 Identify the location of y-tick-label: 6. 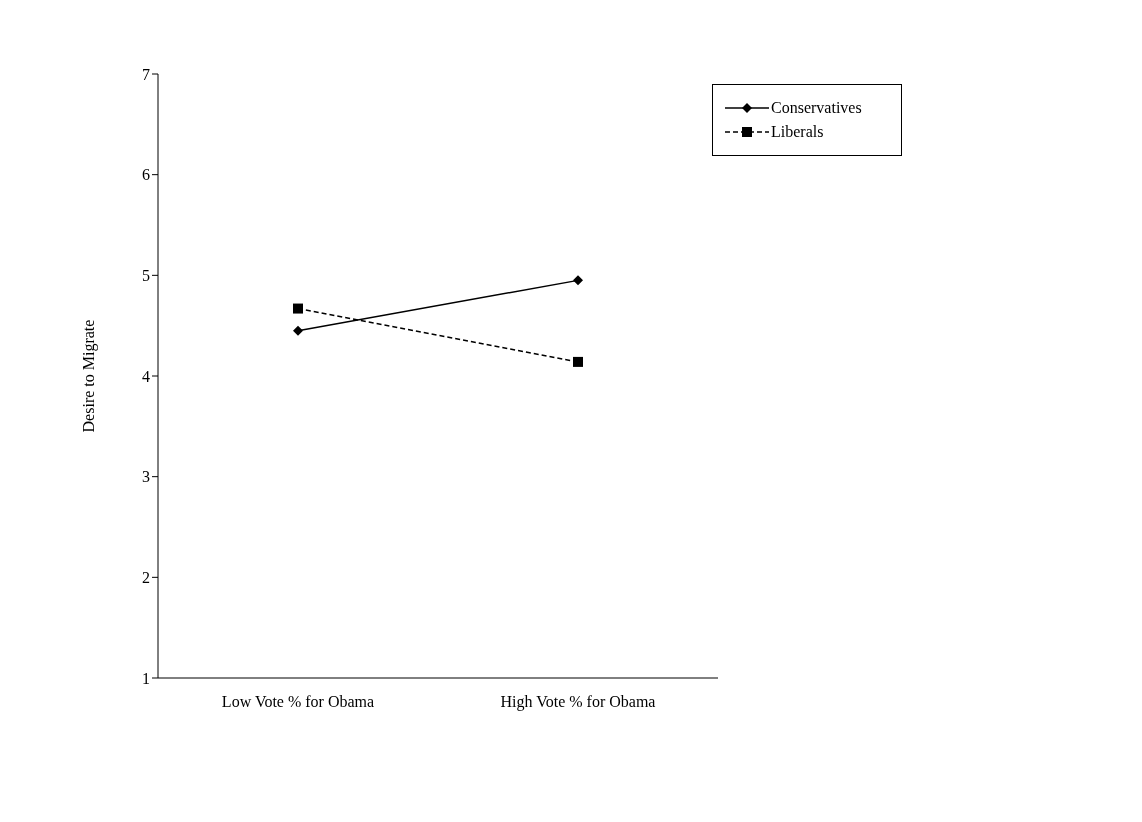
(146, 175).